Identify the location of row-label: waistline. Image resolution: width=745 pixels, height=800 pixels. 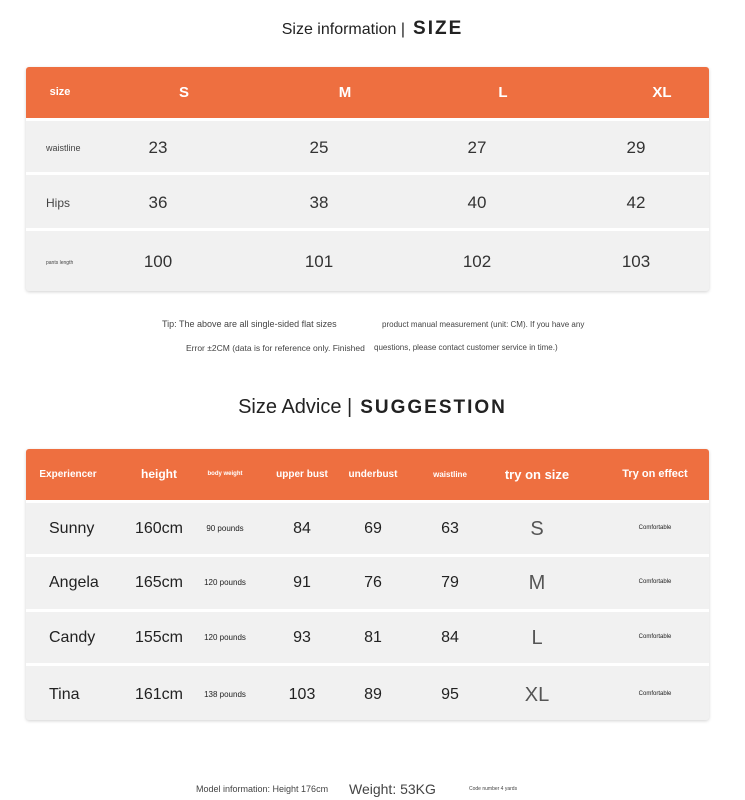
(63, 147).